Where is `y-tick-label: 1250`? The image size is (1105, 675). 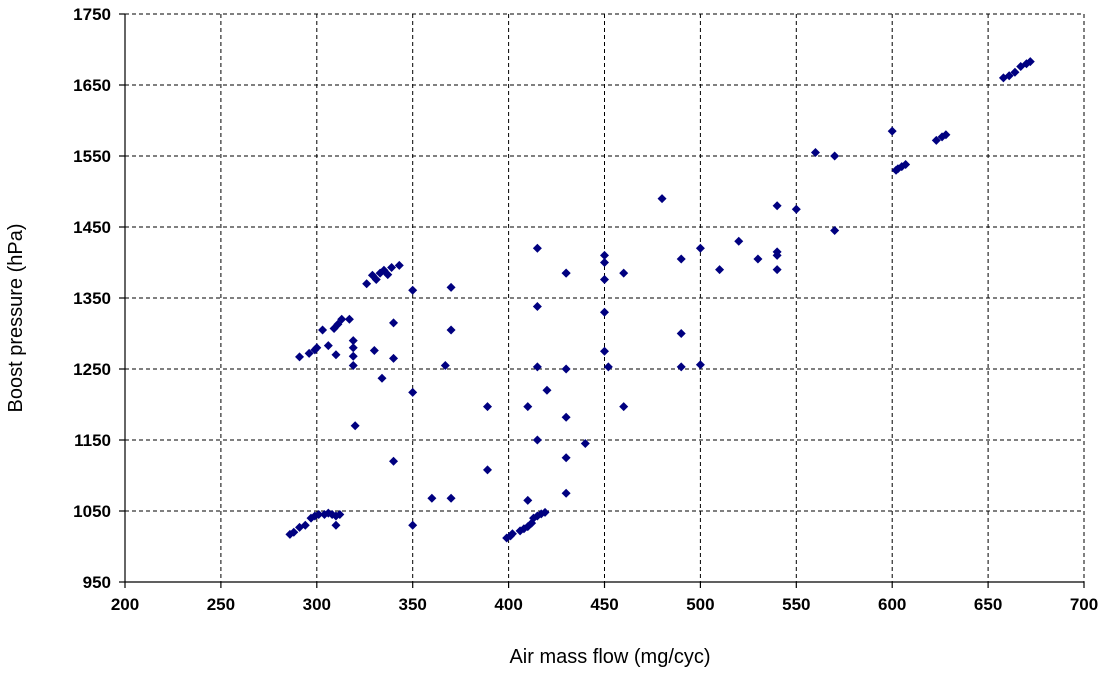
y-tick-label: 1250 is located at coordinates (92, 369).